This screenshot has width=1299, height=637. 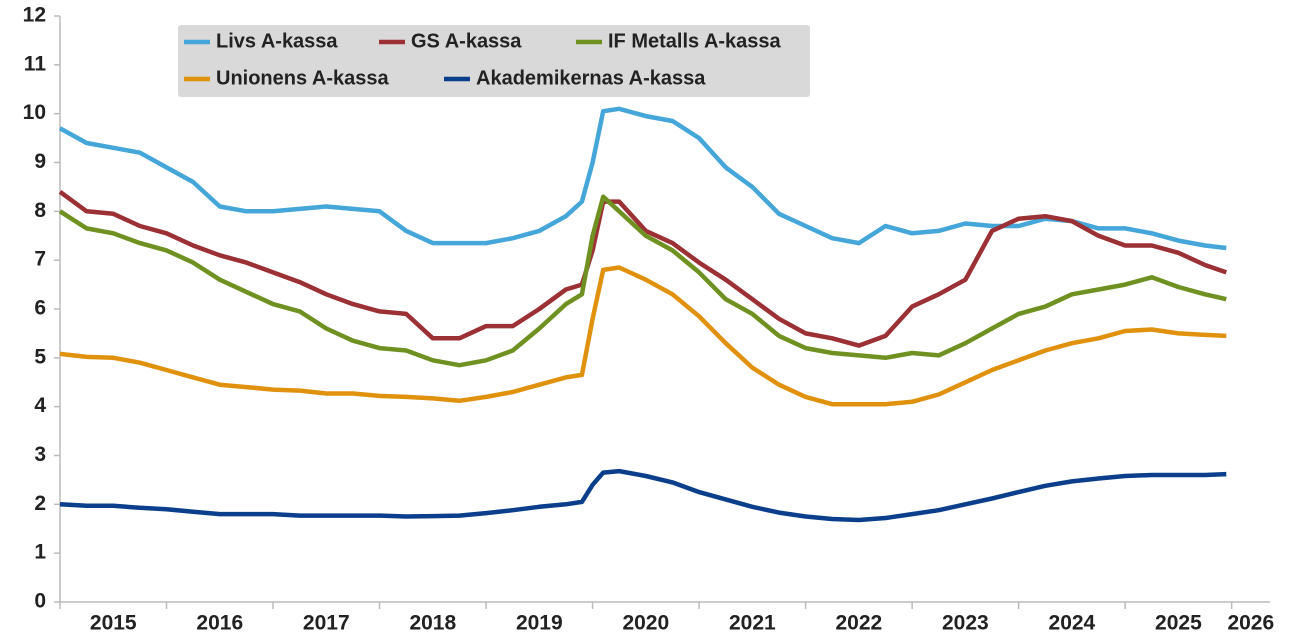 I want to click on y-tick-label: 8, so click(x=40, y=210).